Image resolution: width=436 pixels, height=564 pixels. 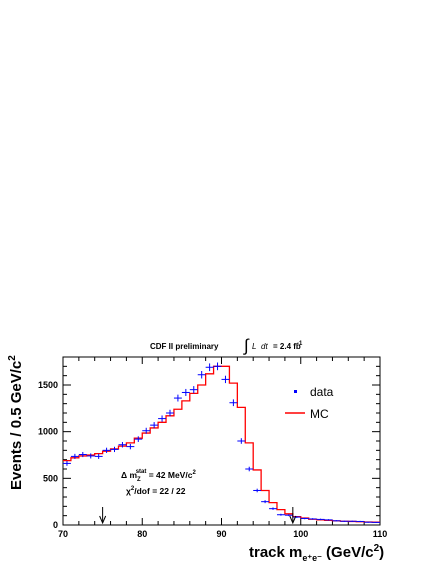 What do you see at coordinates (264, 346) in the screenshot?
I see `lumi-dt: dt` at bounding box center [264, 346].